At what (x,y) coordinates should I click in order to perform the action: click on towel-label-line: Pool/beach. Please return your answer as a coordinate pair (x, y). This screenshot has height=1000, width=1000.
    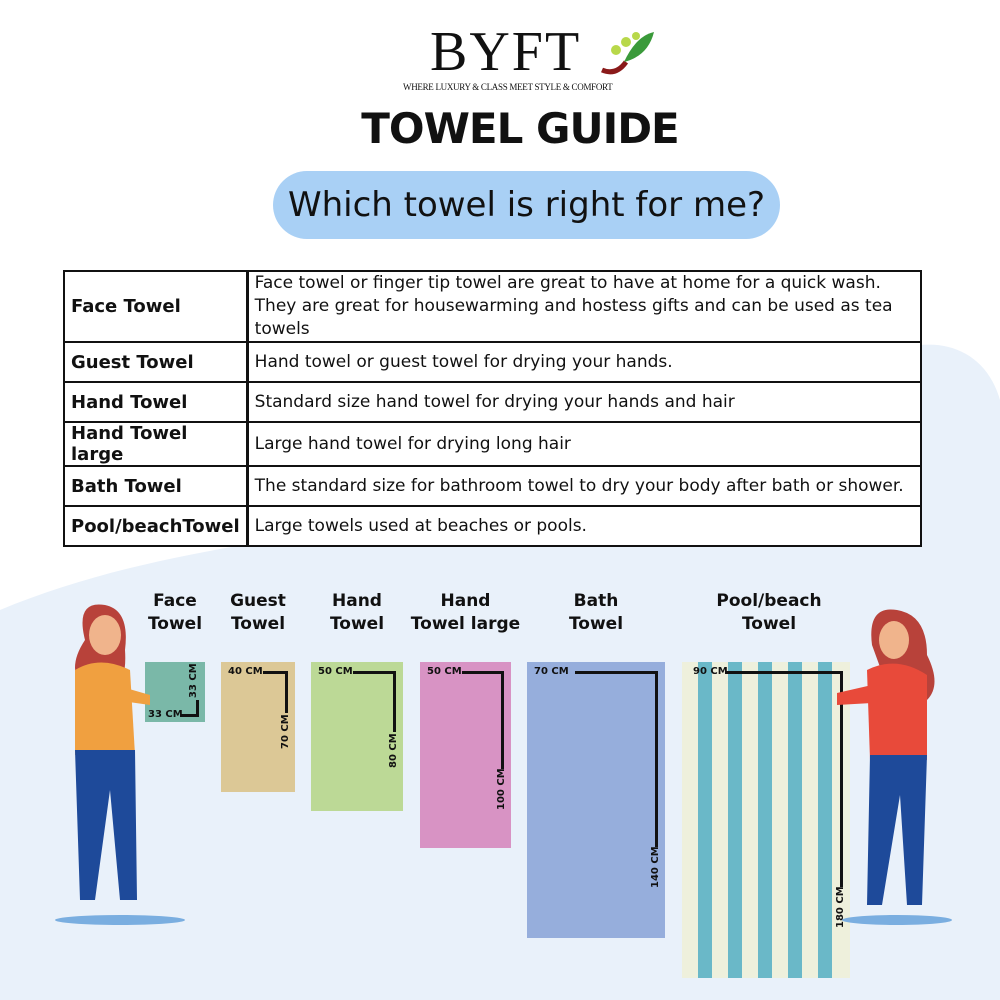
    Looking at the image, I should click on (769, 601).